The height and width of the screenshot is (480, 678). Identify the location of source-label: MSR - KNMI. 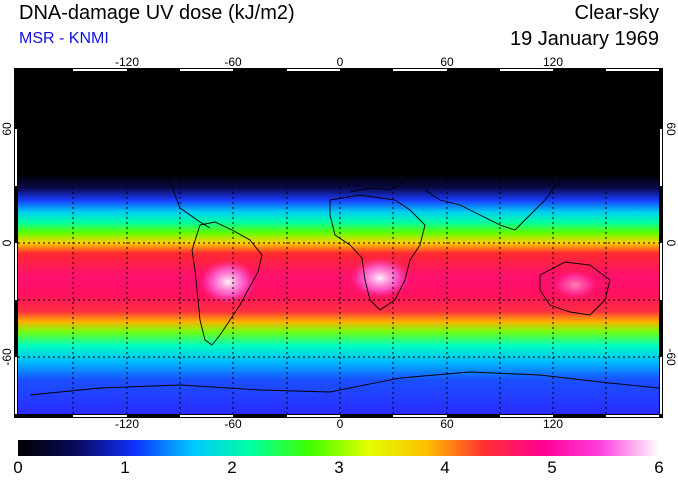
(64, 38).